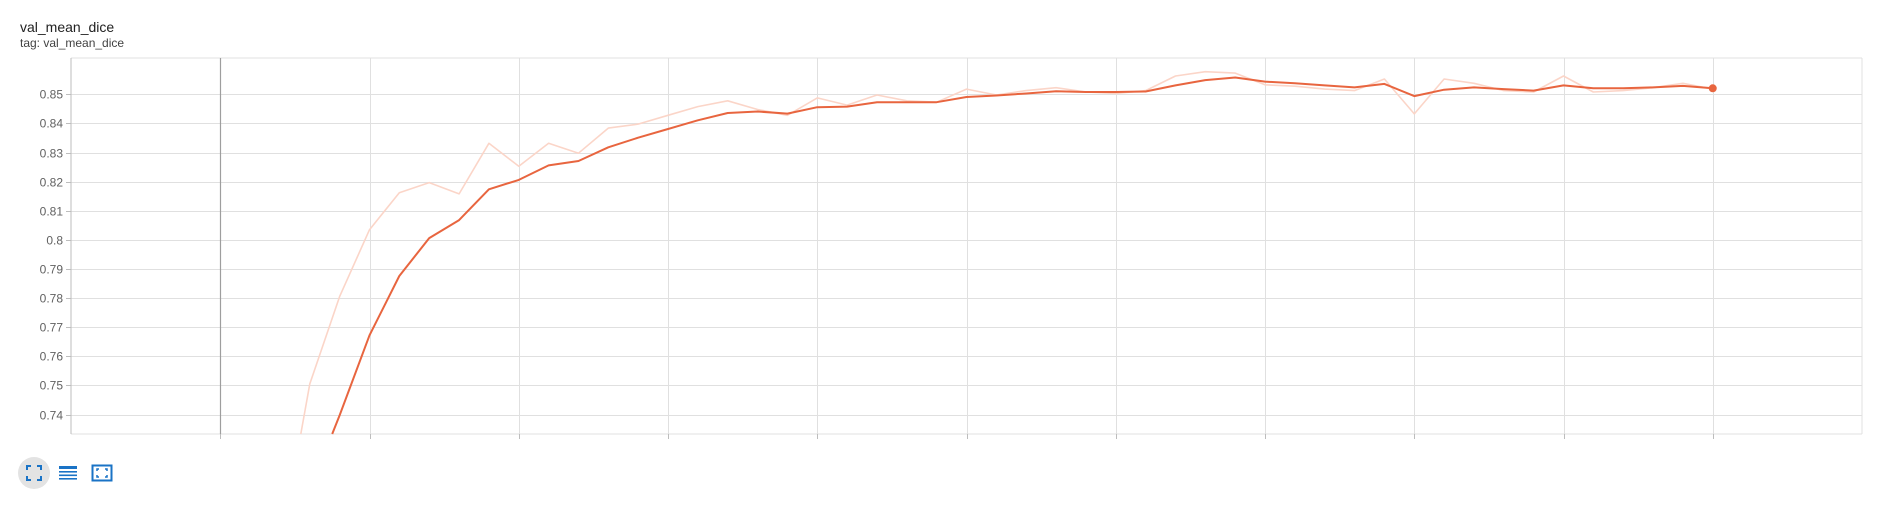 The height and width of the screenshot is (510, 1884). What do you see at coordinates (52, 328) in the screenshot?
I see `y-tick-label: 0.77` at bounding box center [52, 328].